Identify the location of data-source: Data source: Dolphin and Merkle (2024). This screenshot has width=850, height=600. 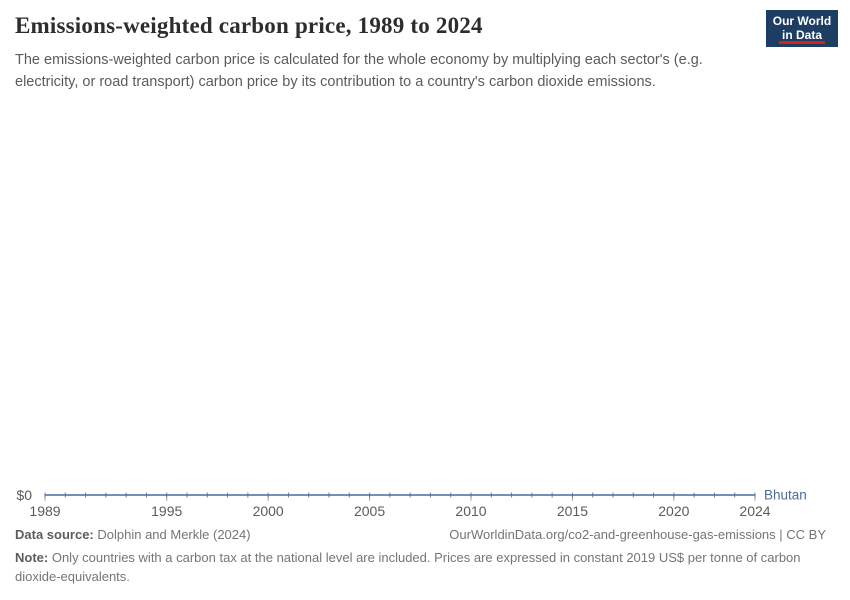
(133, 534).